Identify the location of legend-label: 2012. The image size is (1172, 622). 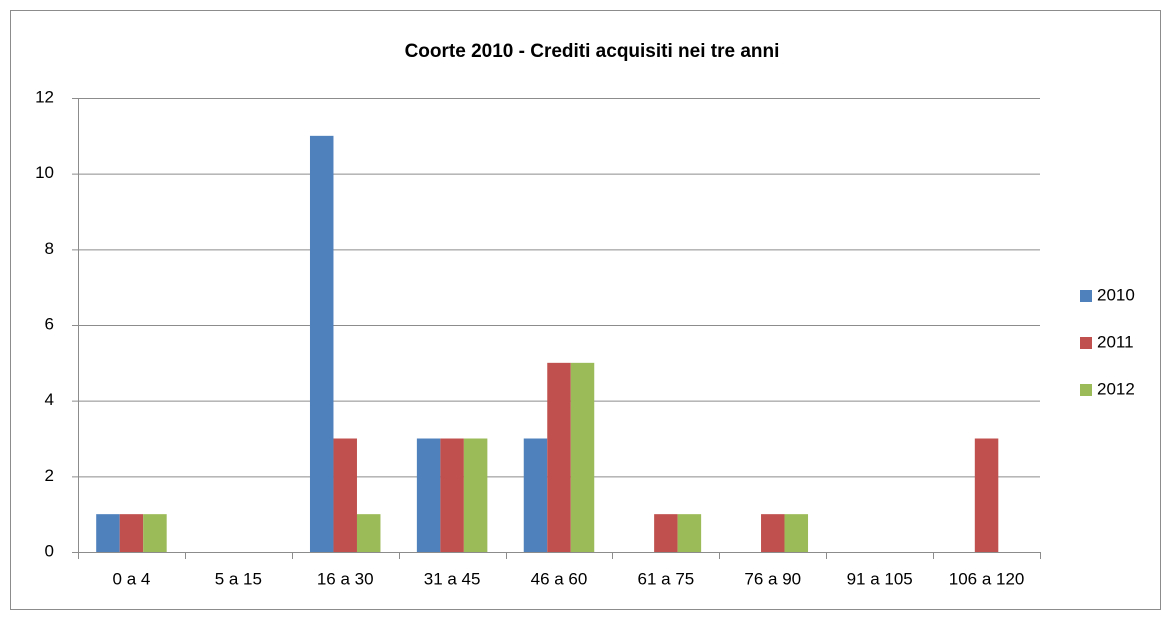
(1116, 388).